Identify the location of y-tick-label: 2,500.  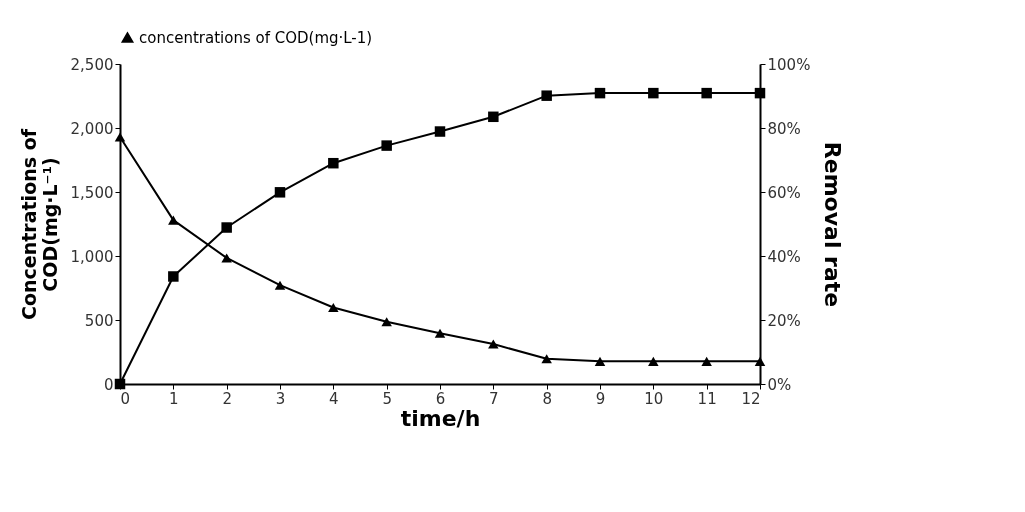
(92, 64).